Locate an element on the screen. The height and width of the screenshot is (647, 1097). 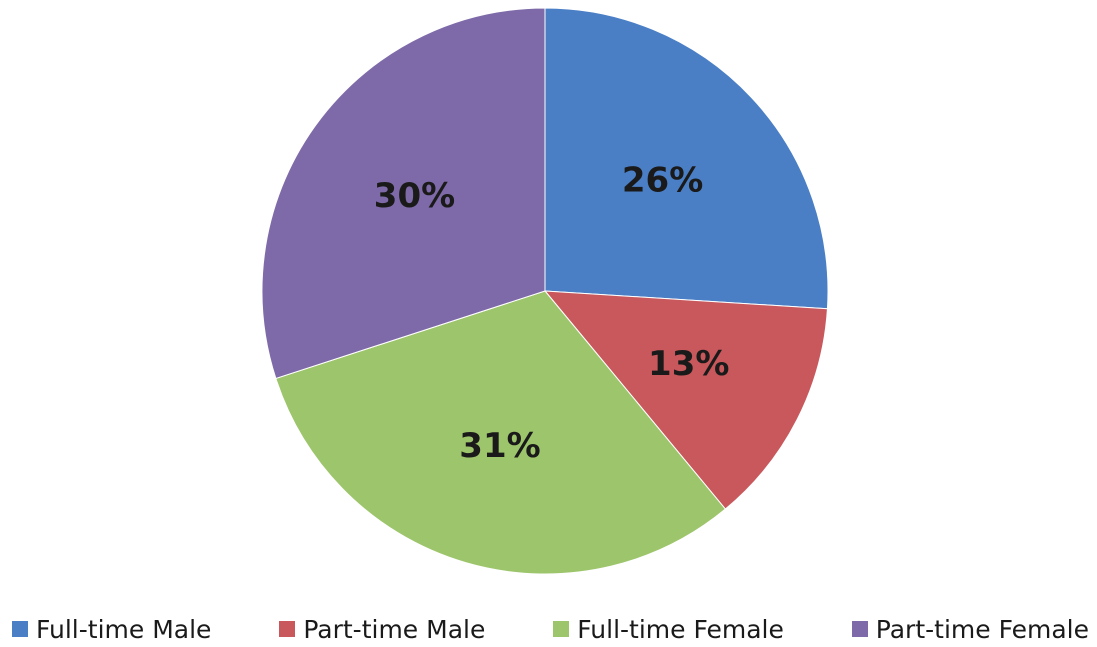
legend-item-full-time-male: Full-time Male is located at coordinates (111, 629).